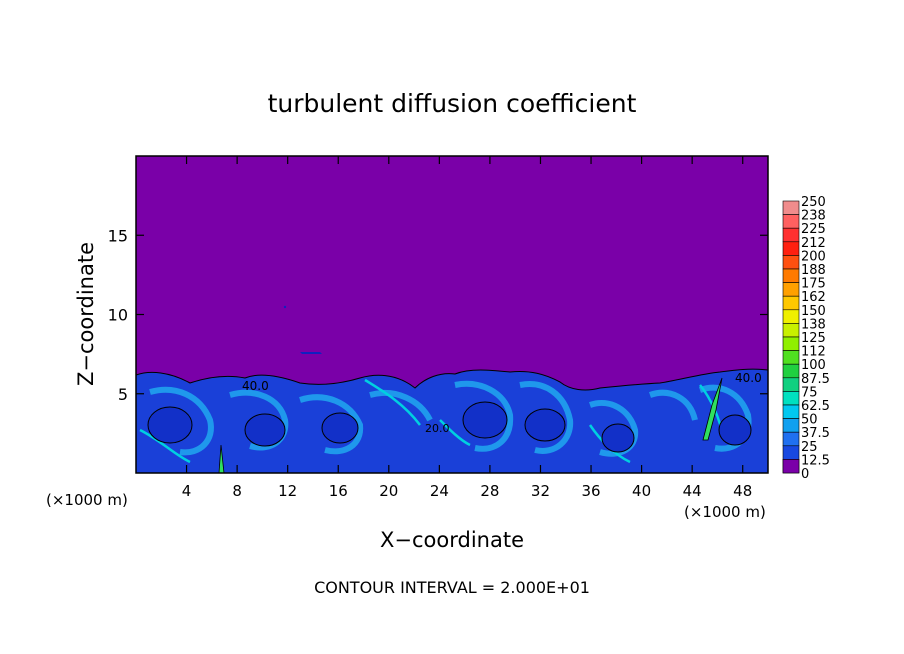  What do you see at coordinates (118, 315) in the screenshot?
I see `y-tick-label: 10` at bounding box center [118, 315].